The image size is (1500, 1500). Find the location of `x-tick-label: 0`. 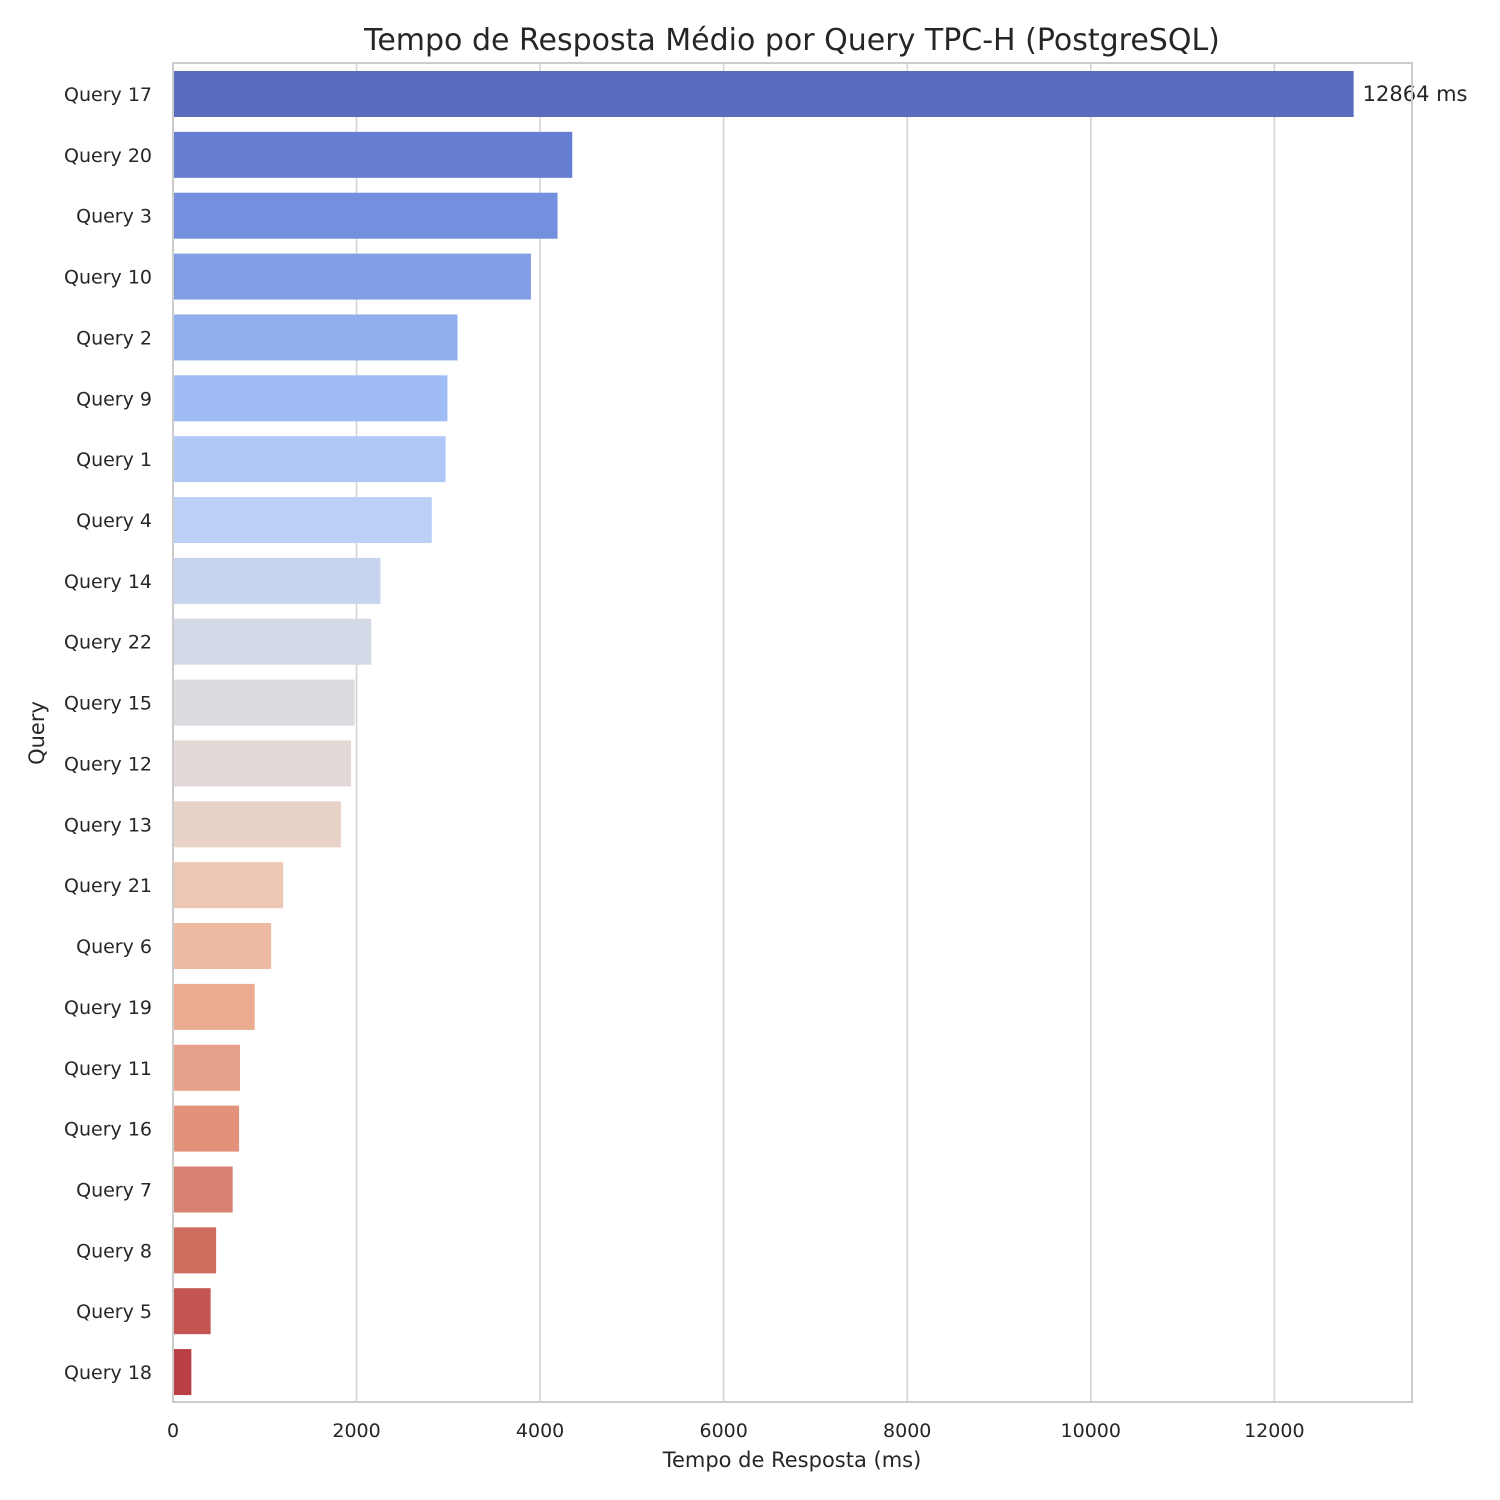

x-tick-label: 0 is located at coordinates (173, 1431).